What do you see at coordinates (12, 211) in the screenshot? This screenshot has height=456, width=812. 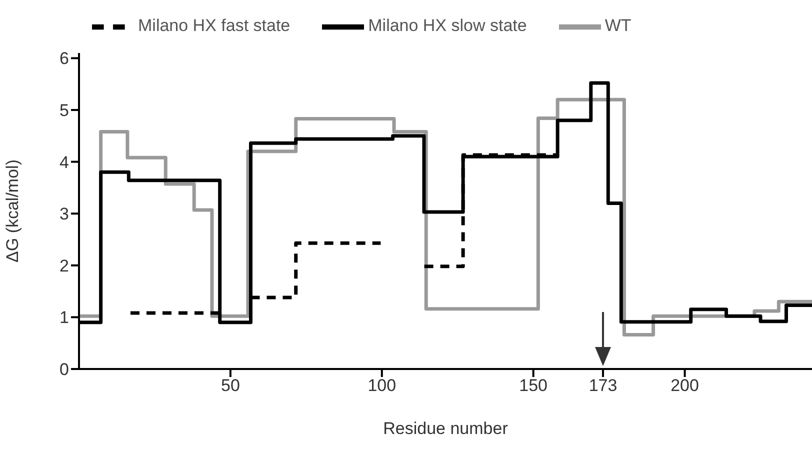 I see `y-axis-title: ΔG (kcal/mol)` at bounding box center [12, 211].